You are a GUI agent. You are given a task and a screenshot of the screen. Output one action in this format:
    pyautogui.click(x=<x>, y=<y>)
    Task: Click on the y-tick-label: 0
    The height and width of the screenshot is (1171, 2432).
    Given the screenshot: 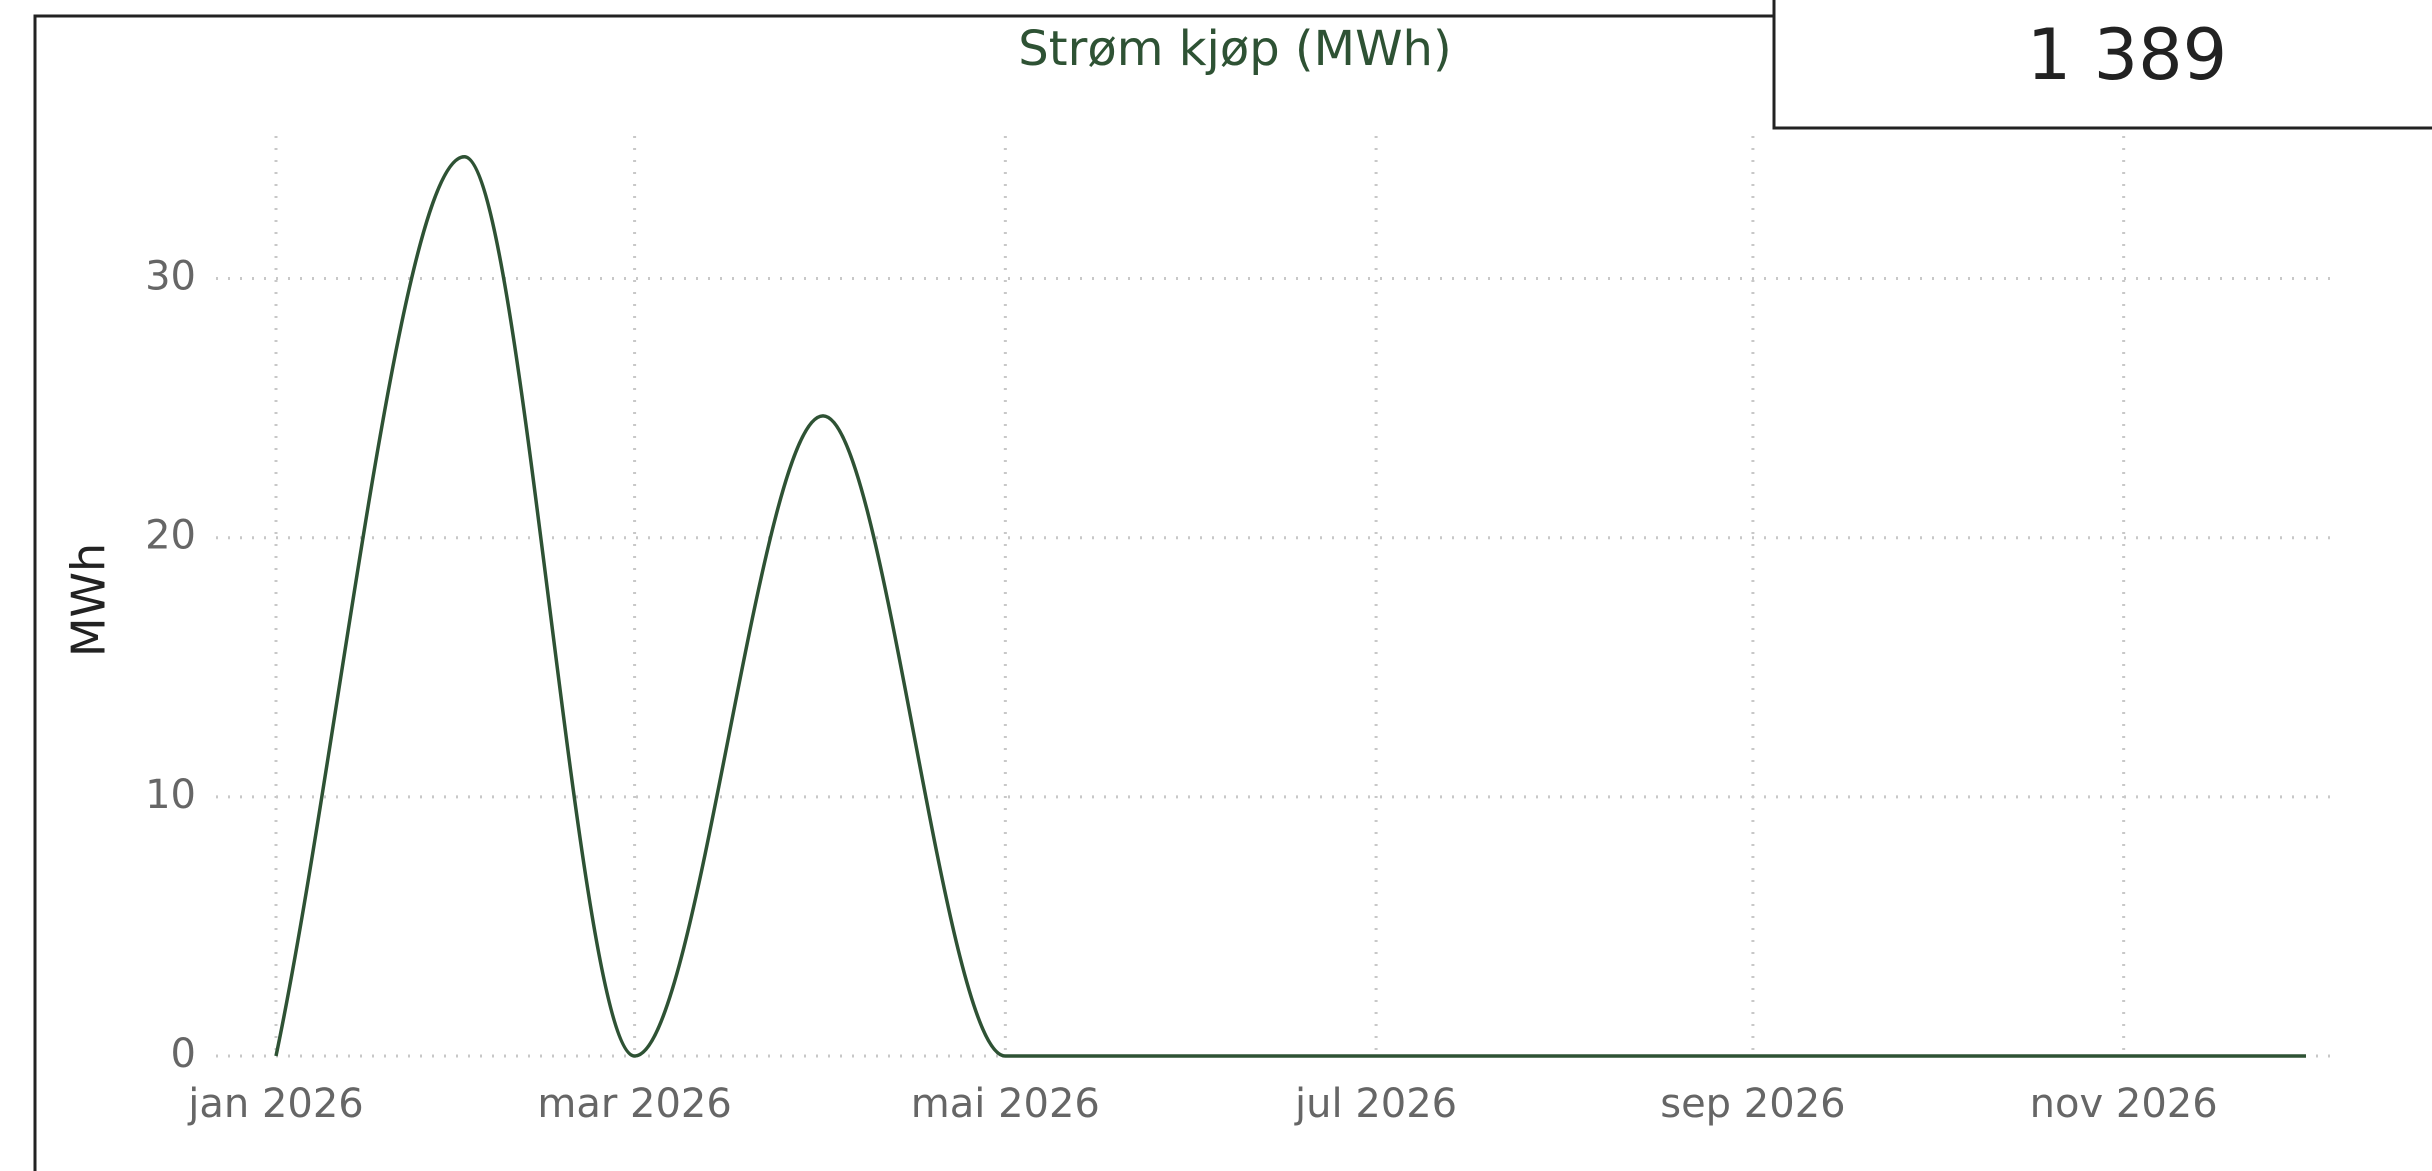 What is the action you would take?
    pyautogui.click(x=183, y=1054)
    